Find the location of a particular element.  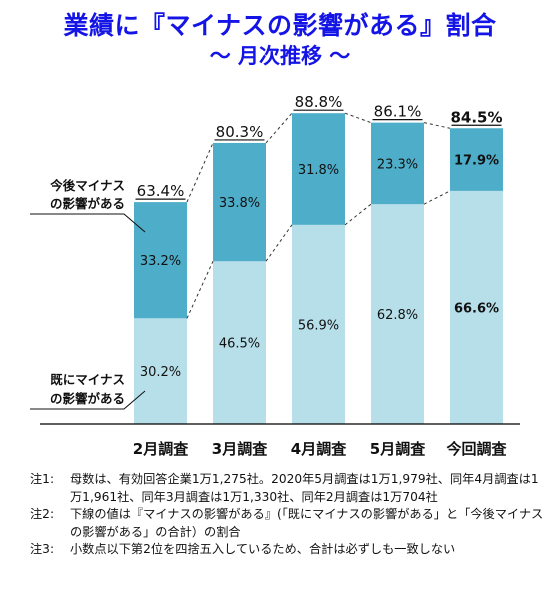

data-label-existing: 30.2% is located at coordinates (160, 372).